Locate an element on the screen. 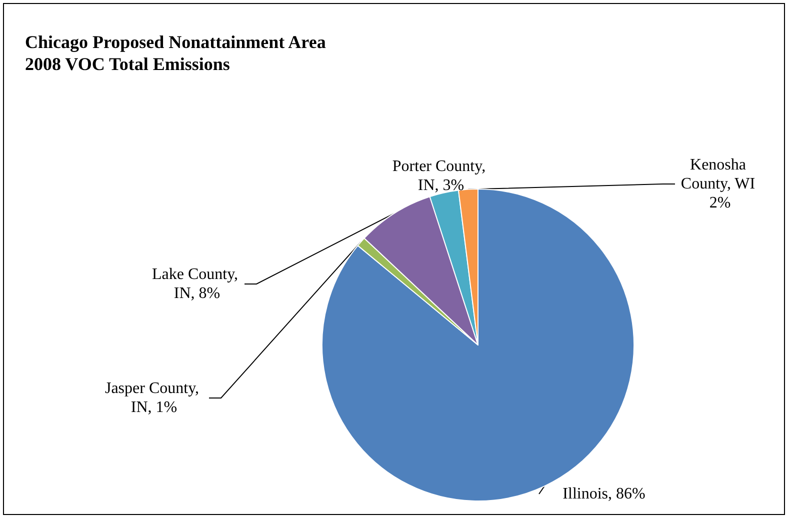 The height and width of the screenshot is (520, 790). slice-label: Porter County, IN, 3% is located at coordinates (441, 176).